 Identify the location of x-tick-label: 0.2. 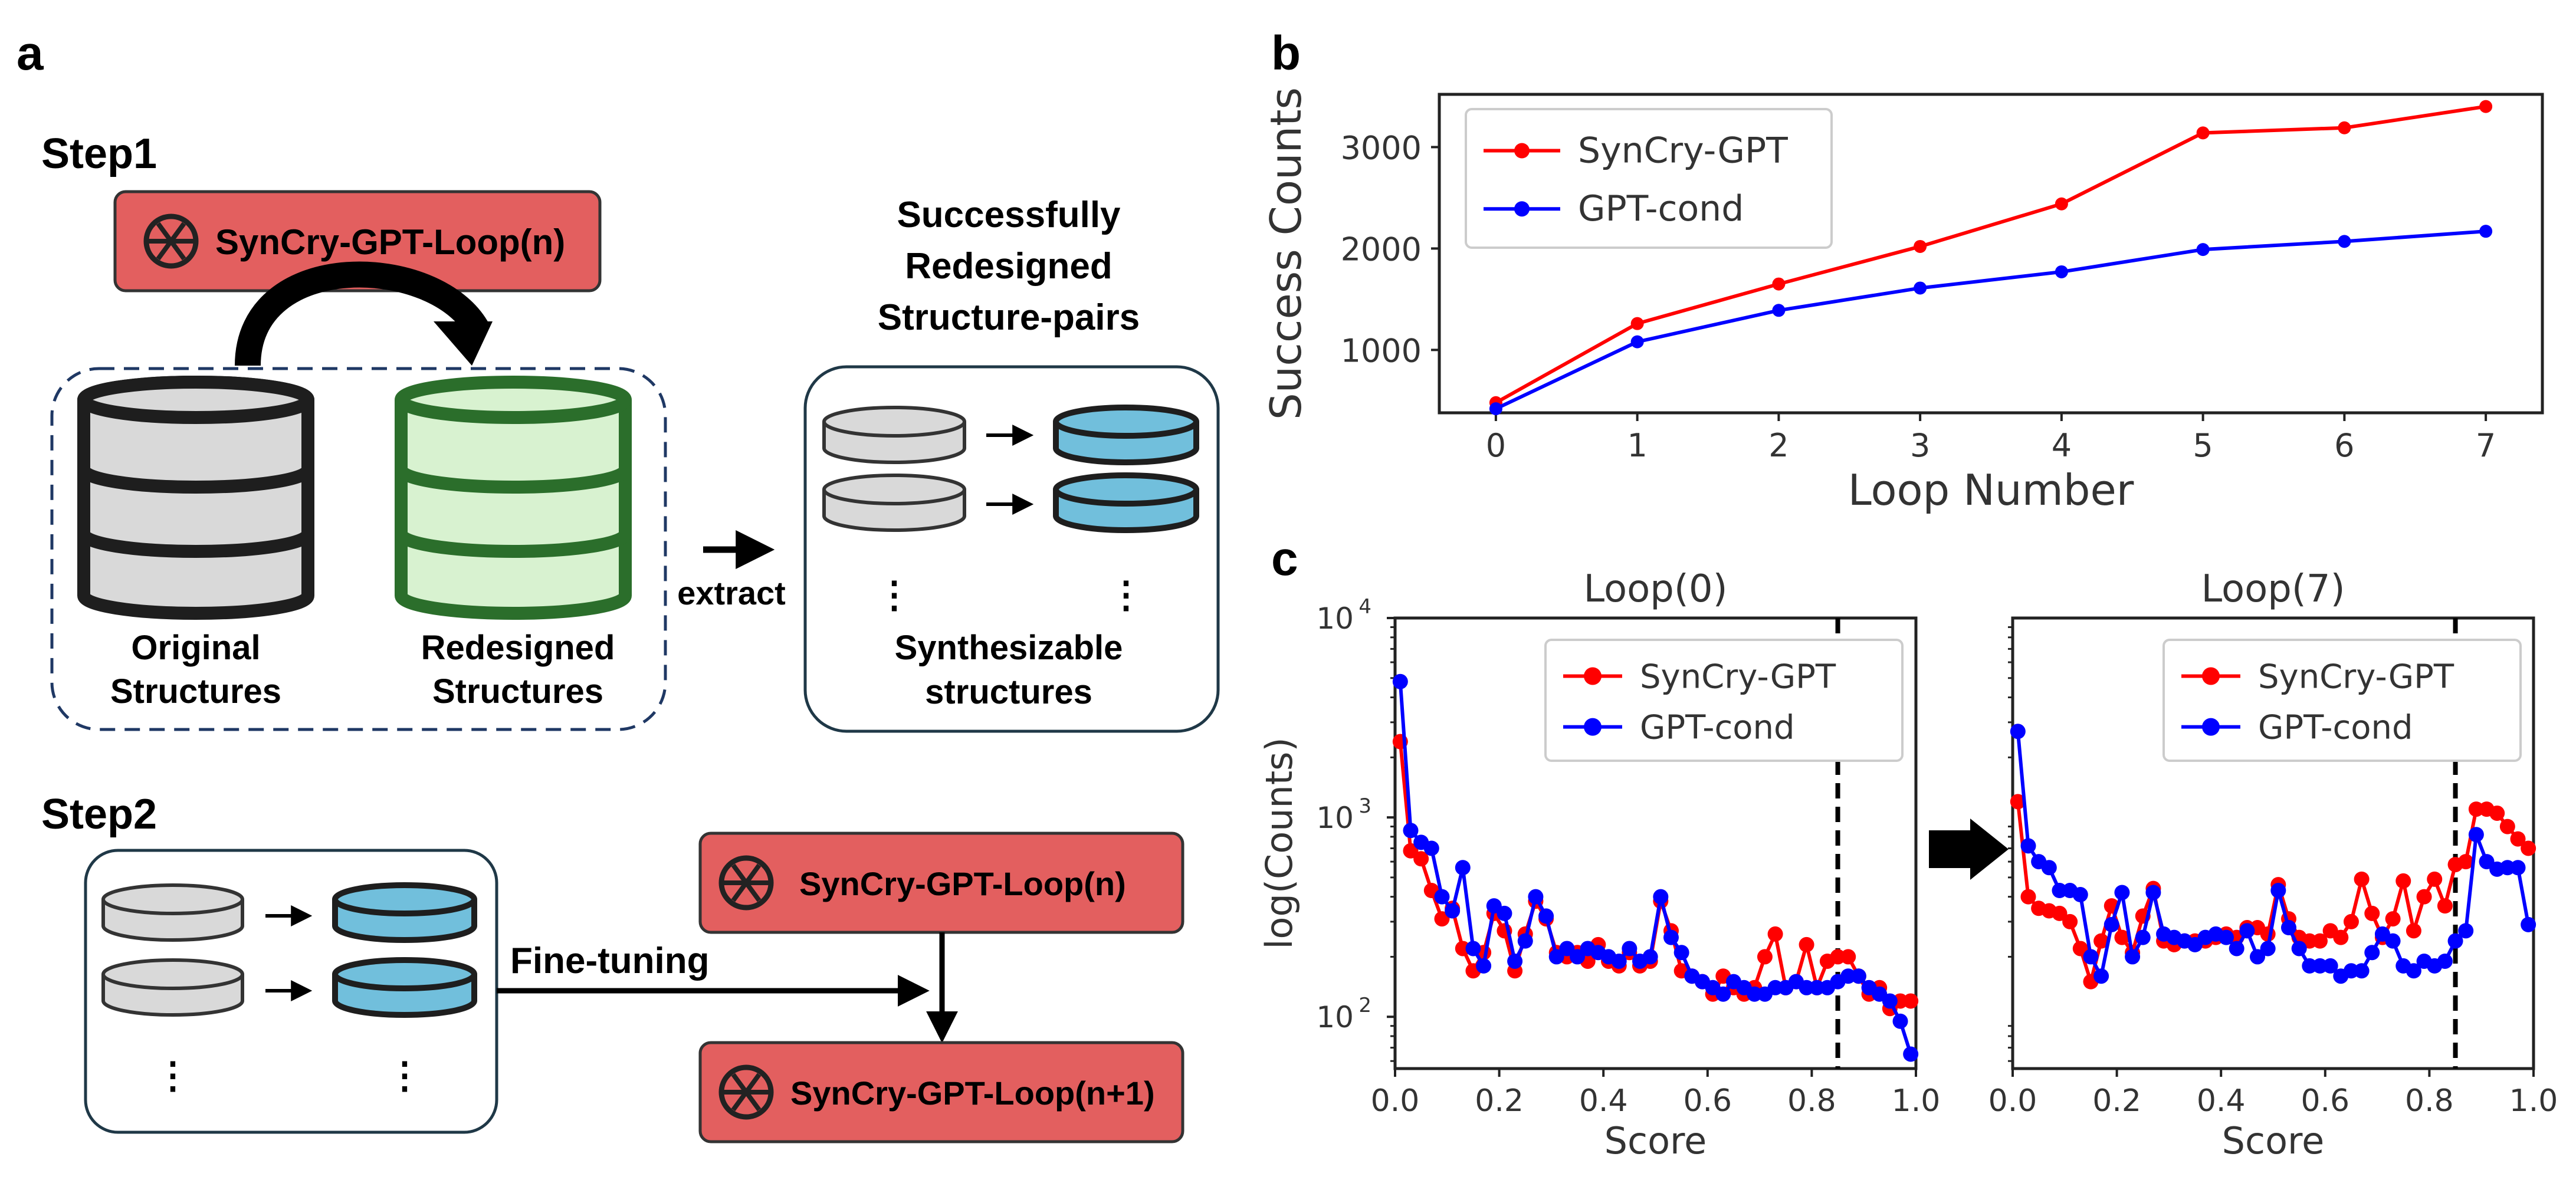
(2116, 1101).